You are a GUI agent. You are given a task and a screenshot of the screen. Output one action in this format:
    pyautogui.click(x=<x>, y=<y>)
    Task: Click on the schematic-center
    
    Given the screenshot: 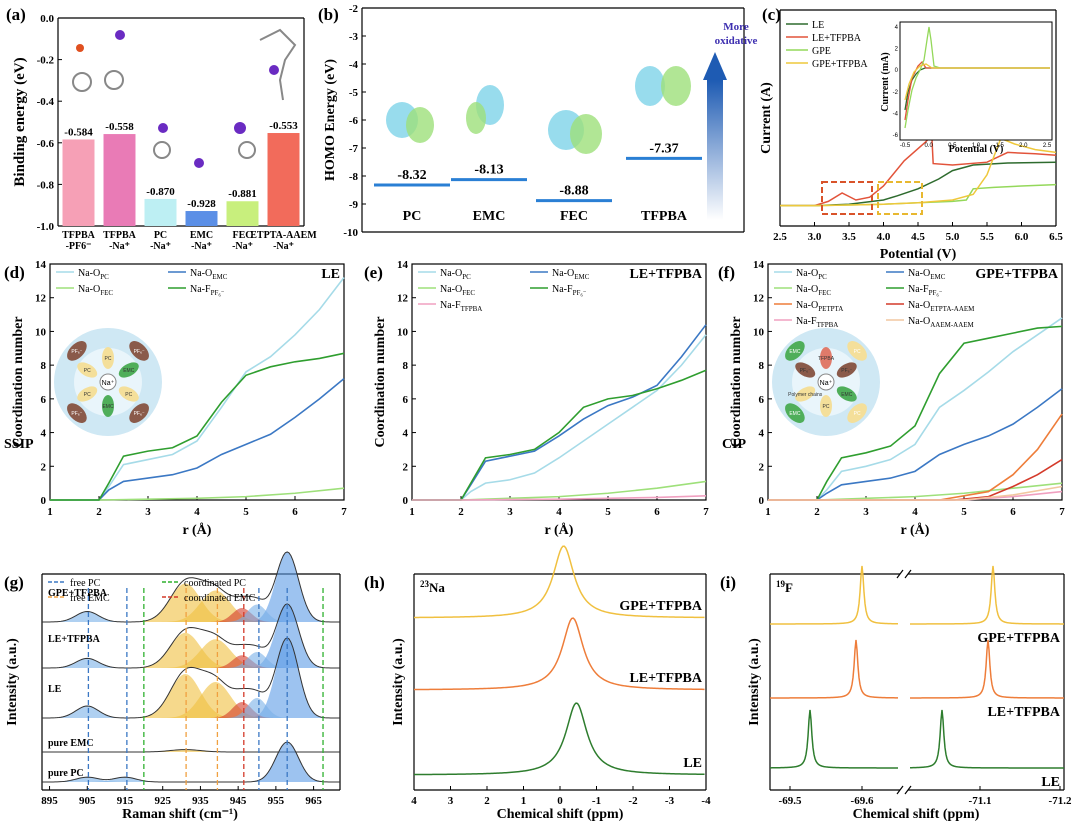 What is the action you would take?
    pyautogui.click(x=108, y=382)
    